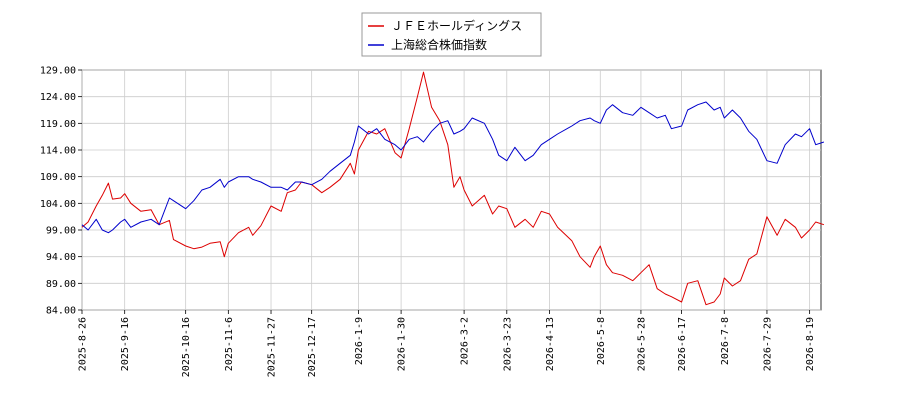 Image resolution: width=900 pixels, height=400 pixels. What do you see at coordinates (125, 344) in the screenshot?
I see `x-tick-label: 2025-9-16` at bounding box center [125, 344].